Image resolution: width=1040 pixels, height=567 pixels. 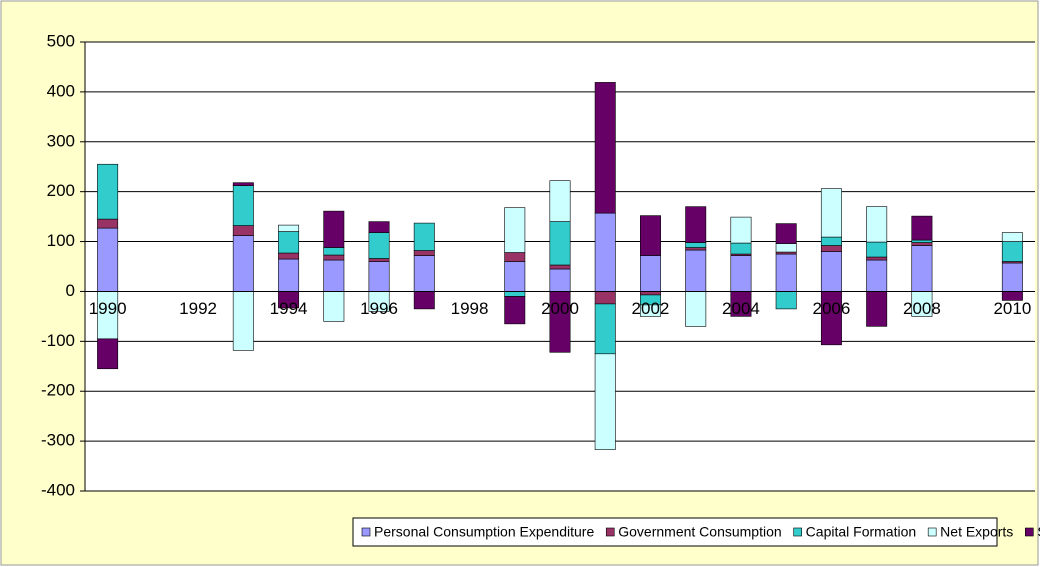 I want to click on x-tick-label: 2000, so click(x=560, y=308).